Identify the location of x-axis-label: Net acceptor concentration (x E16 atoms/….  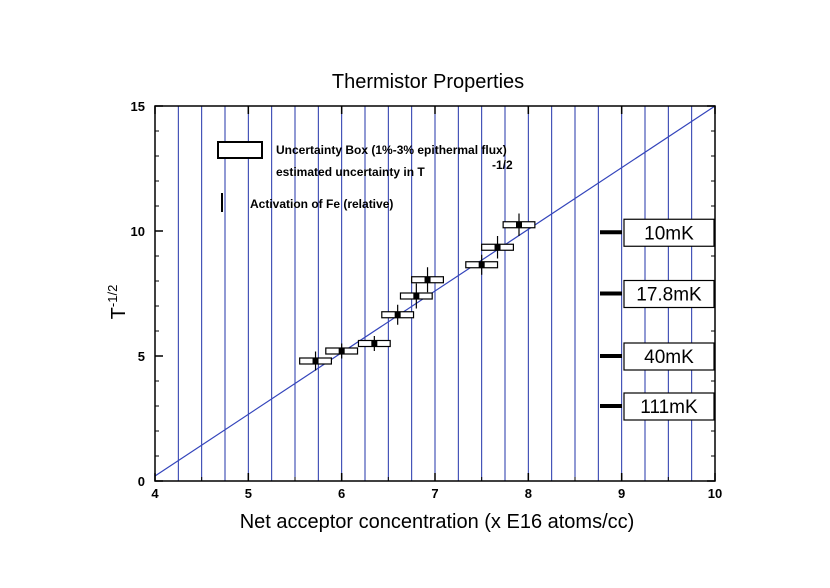
(437, 522).